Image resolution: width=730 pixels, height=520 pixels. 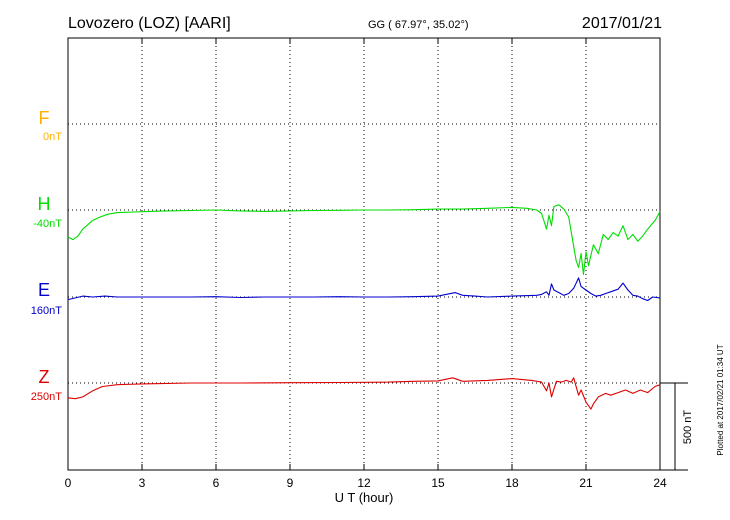 What do you see at coordinates (364, 239) in the screenshot?
I see `series-line-H` at bounding box center [364, 239].